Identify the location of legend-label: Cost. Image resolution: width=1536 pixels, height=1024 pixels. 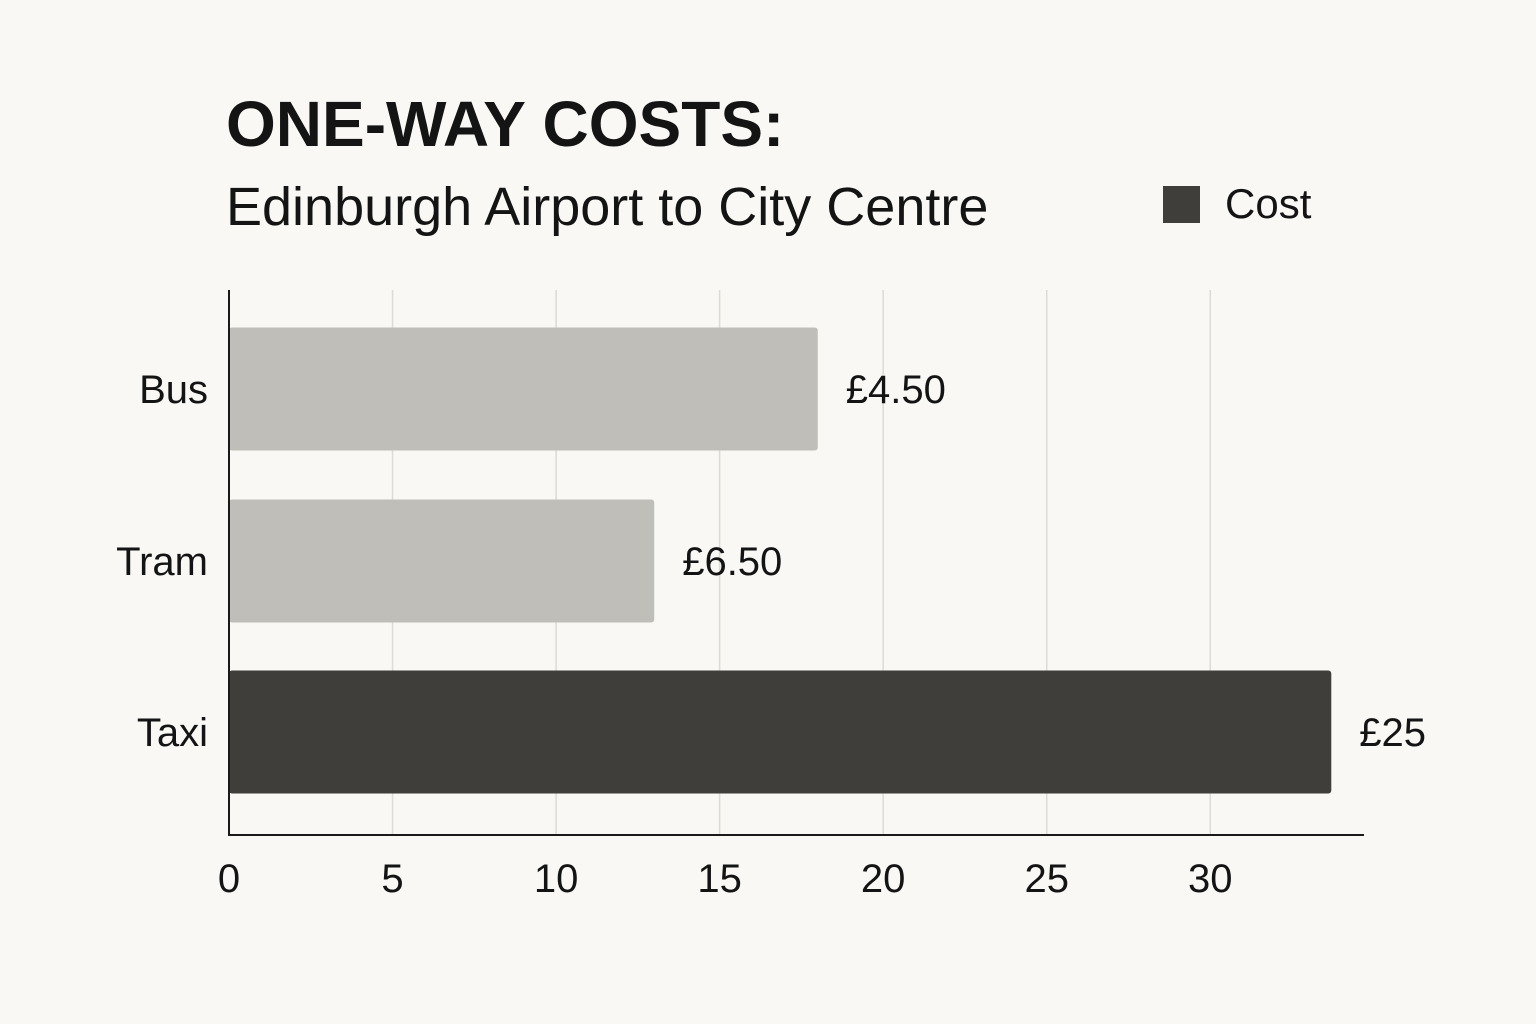
(1268, 203).